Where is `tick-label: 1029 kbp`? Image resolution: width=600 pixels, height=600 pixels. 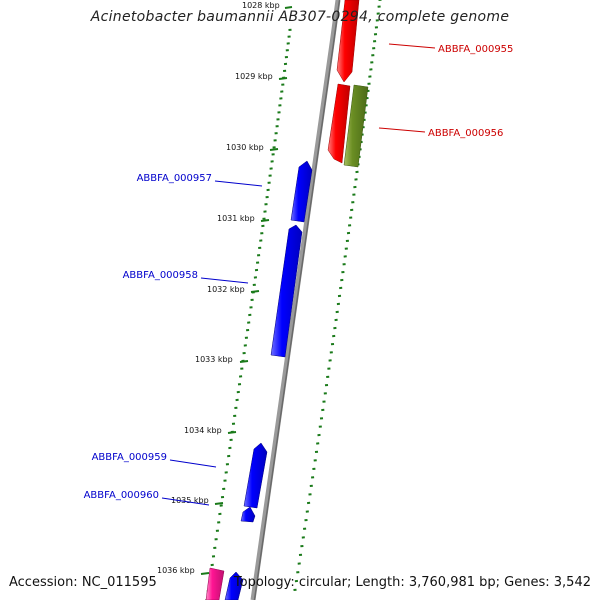 tick-label: 1029 kbp is located at coordinates (254, 76).